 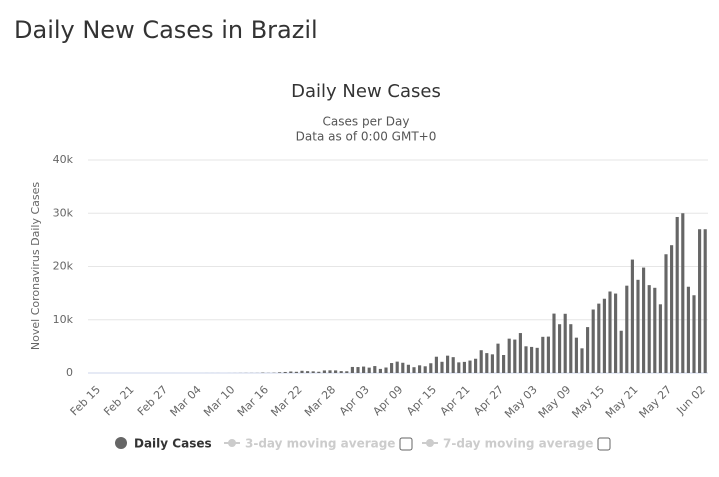 I want to click on x-tick-label: Feb 27, so click(x=152, y=400).